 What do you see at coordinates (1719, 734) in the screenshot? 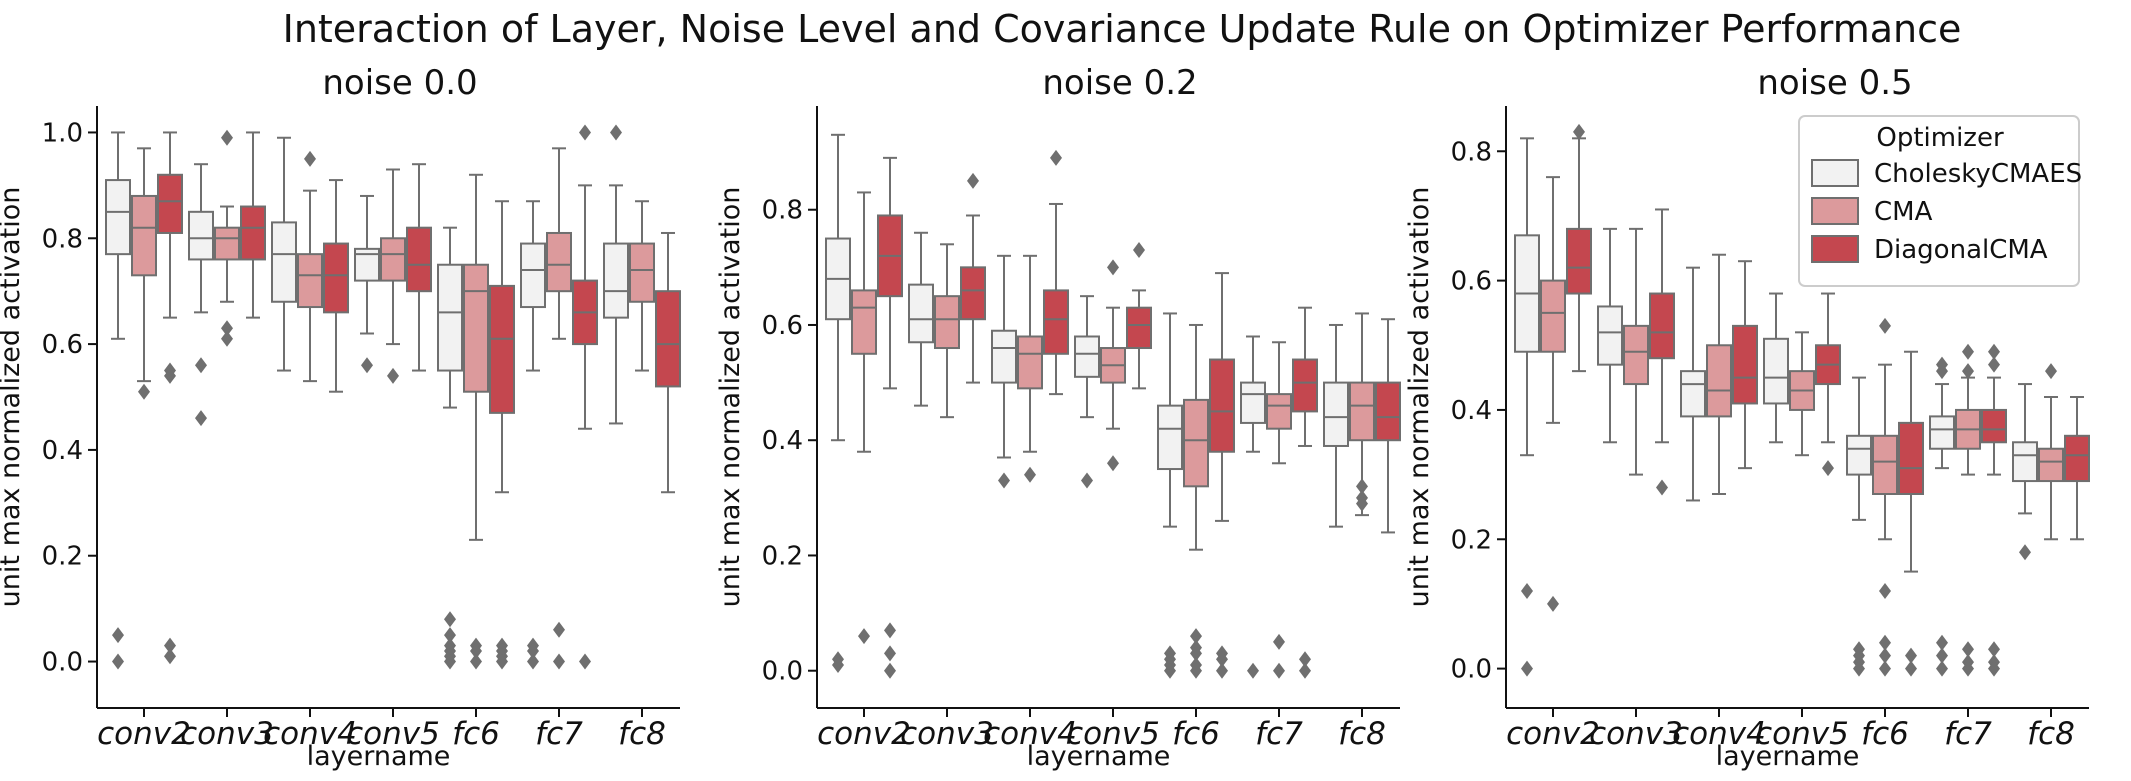
I see `x-tick-label-conv4: conv4` at bounding box center [1719, 734].